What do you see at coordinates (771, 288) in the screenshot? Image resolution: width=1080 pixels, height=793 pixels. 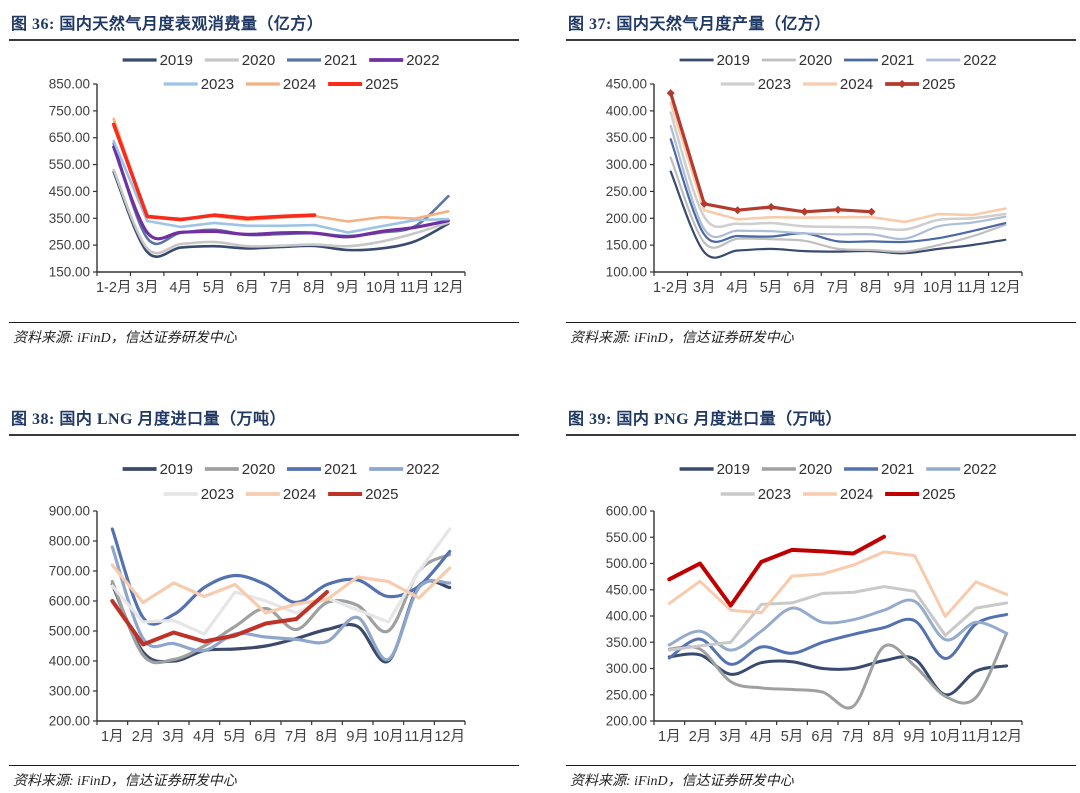 I see `x-axis-label: 5月` at bounding box center [771, 288].